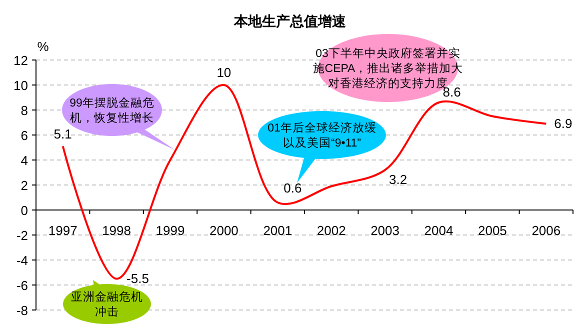 This screenshot has width=581, height=335. Describe the element at coordinates (22, 310) in the screenshot. I see `y-tick-label: -8` at that location.